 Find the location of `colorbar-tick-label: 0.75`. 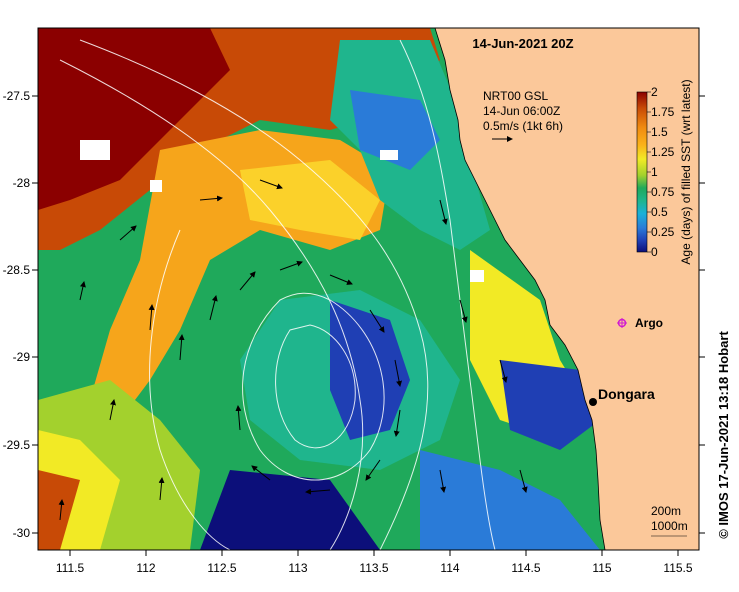

colorbar-tick-label: 0.75 is located at coordinates (663, 192).